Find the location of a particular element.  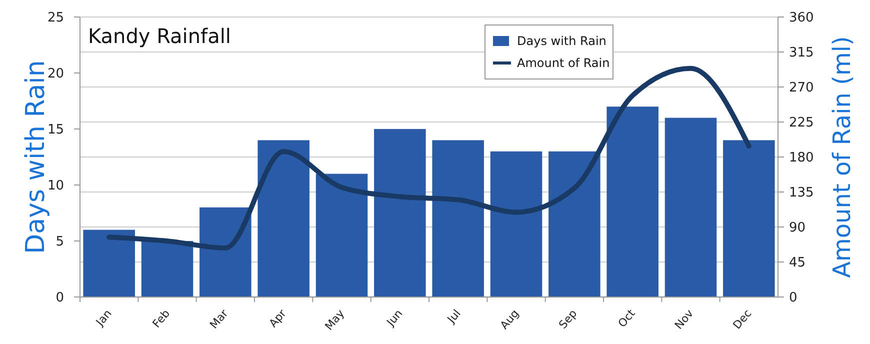

y2-tick-label: 0 is located at coordinates (793, 298).